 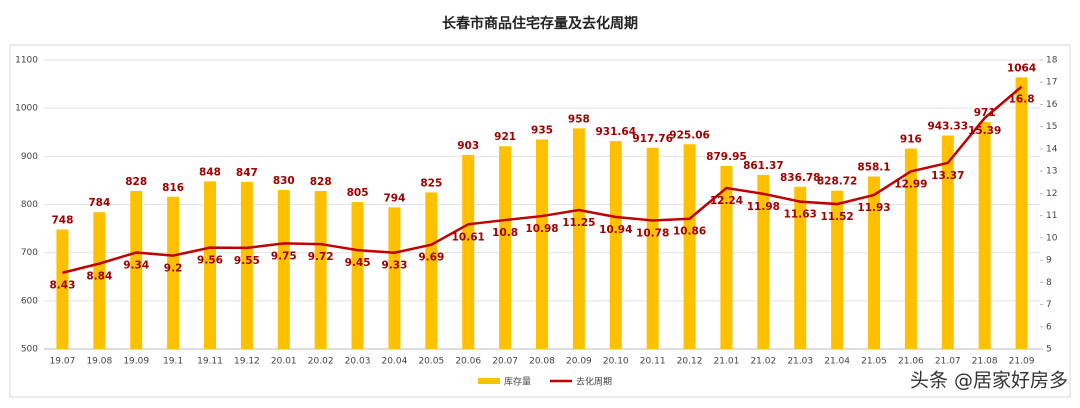 I want to click on bar-value-label: 825, so click(x=431, y=183).